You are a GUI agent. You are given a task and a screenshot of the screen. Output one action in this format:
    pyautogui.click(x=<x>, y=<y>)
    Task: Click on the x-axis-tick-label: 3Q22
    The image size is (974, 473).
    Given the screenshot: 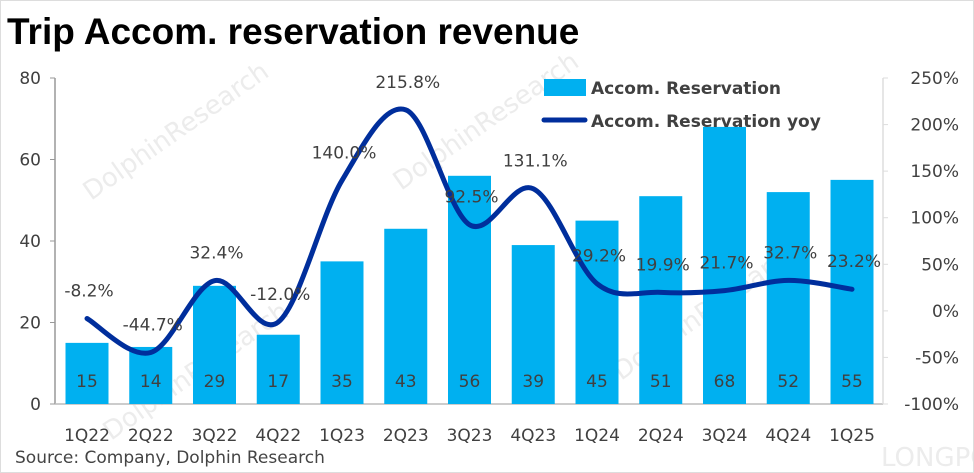 What is the action you would take?
    pyautogui.click(x=215, y=436)
    